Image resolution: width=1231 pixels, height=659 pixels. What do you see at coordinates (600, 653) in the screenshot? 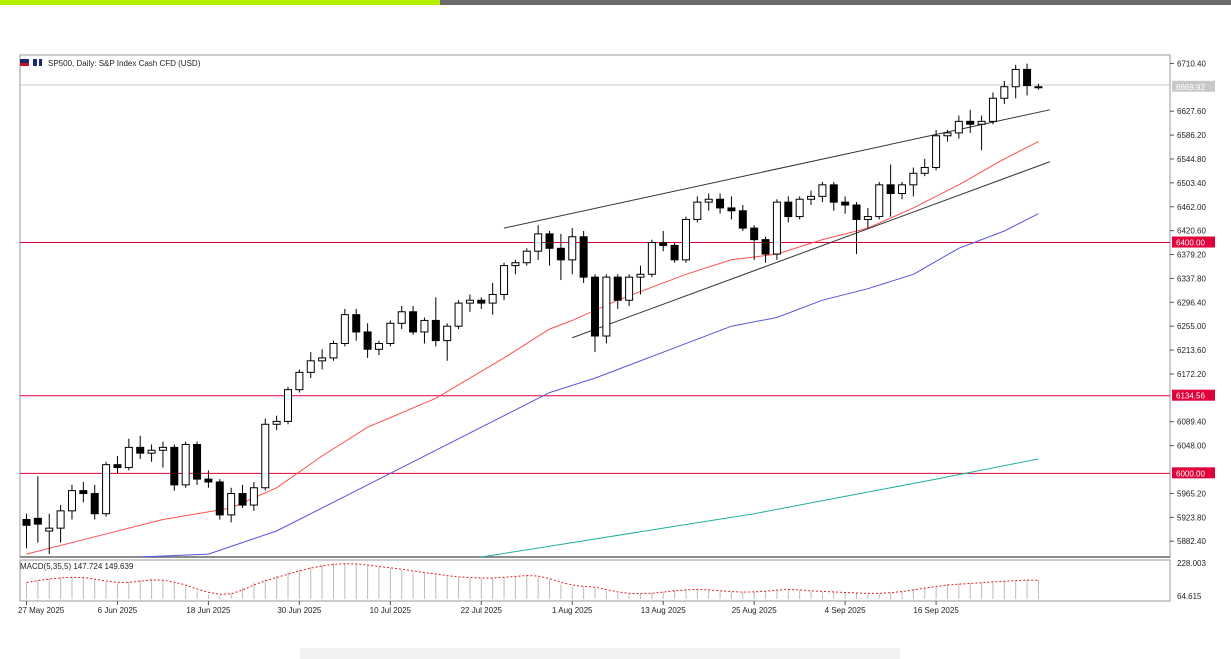
I see `bottom-fade` at bounding box center [600, 653].